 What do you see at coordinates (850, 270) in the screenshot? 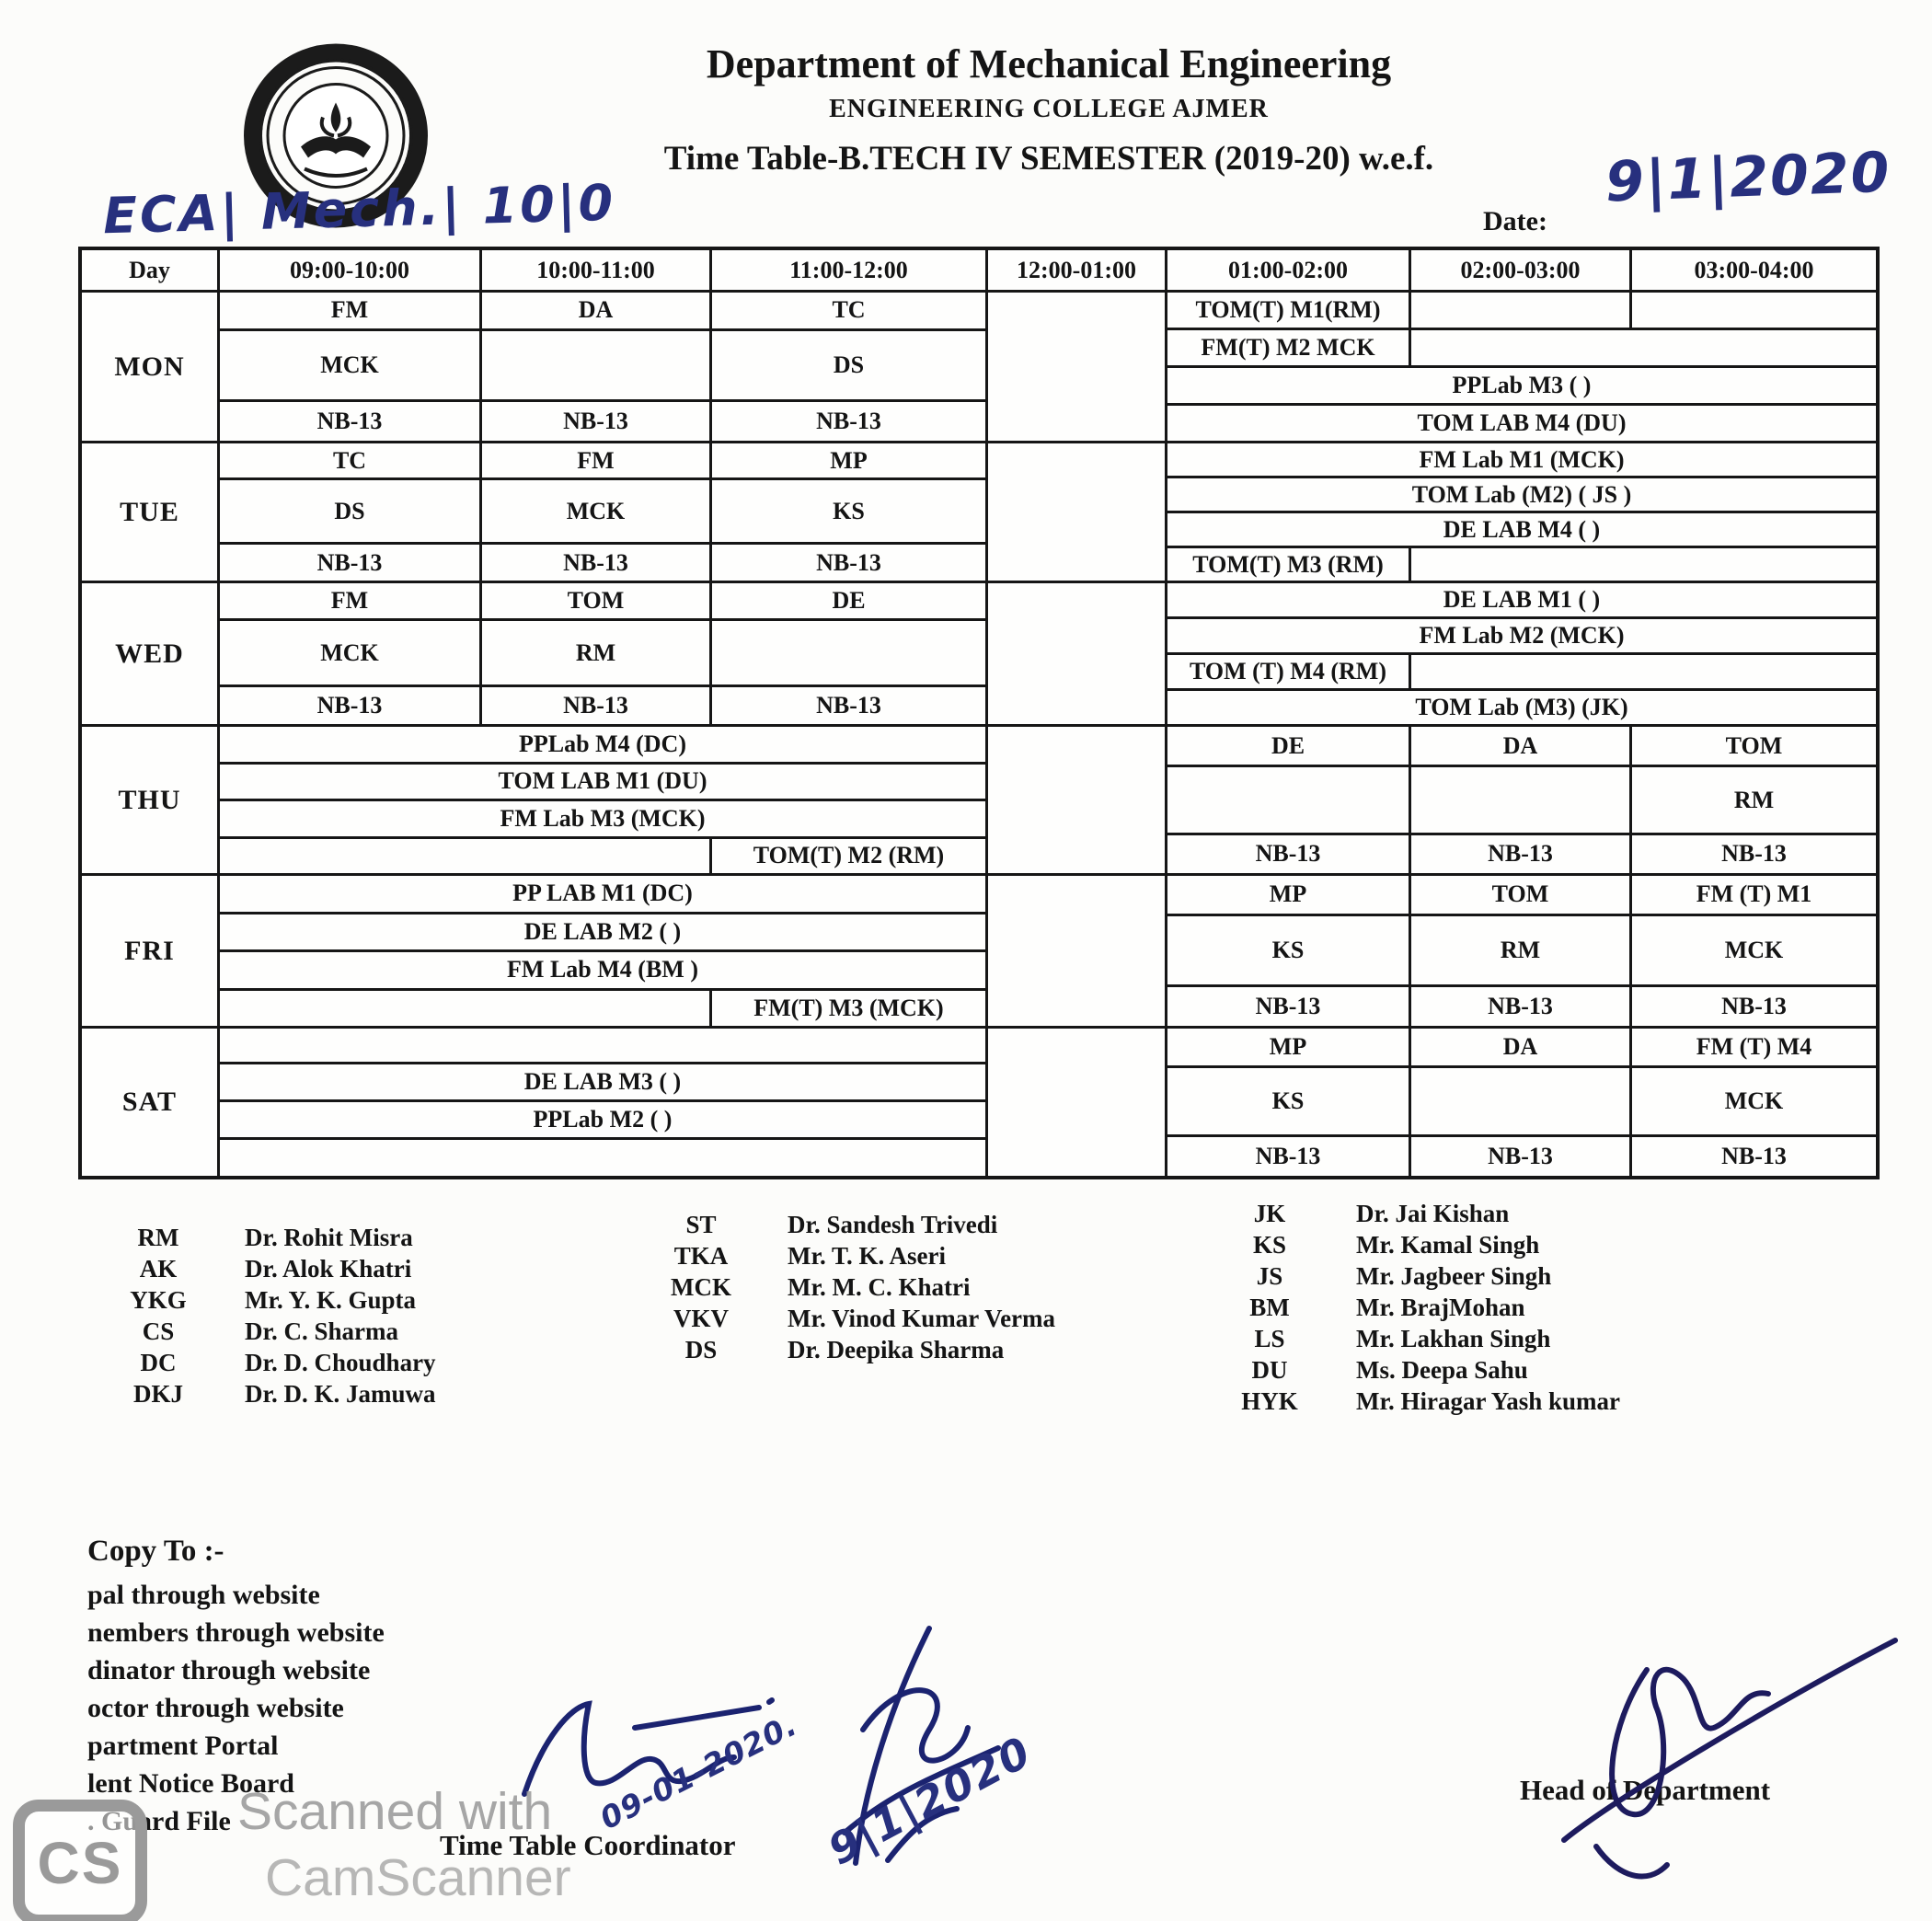
I see `column-header-11-00-12-00: 11:00-12:00` at bounding box center [850, 270].